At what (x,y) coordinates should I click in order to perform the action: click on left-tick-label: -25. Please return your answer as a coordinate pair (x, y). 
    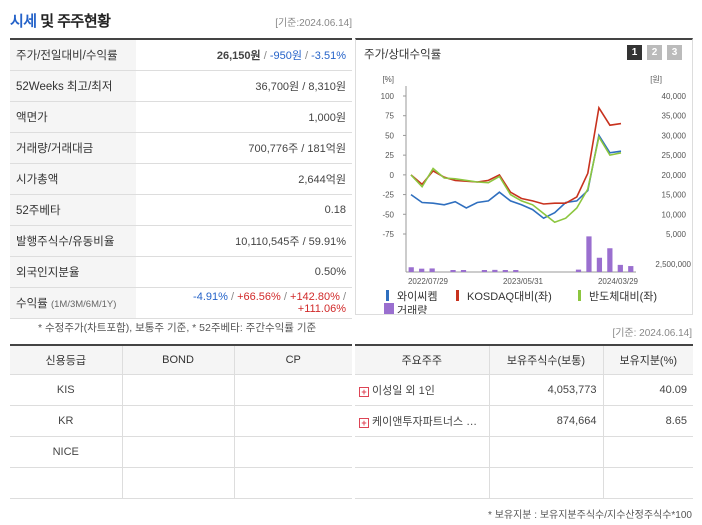
    Looking at the image, I should click on (388, 195).